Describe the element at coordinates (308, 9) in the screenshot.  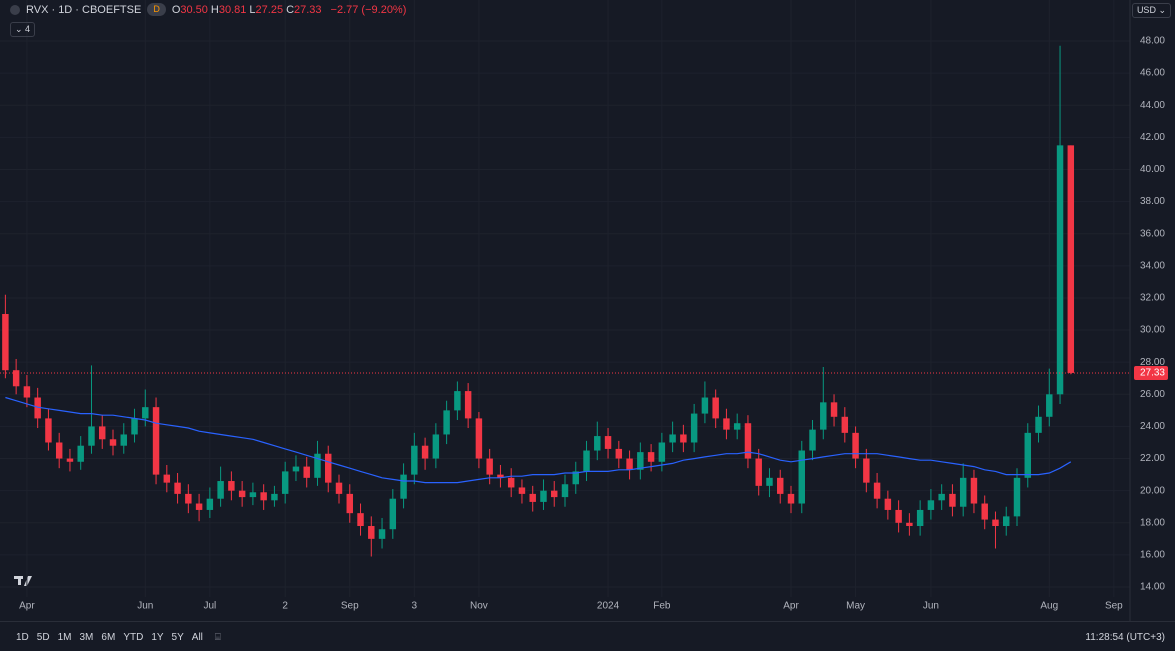
I see `ohlc-value: 27.33` at that location.